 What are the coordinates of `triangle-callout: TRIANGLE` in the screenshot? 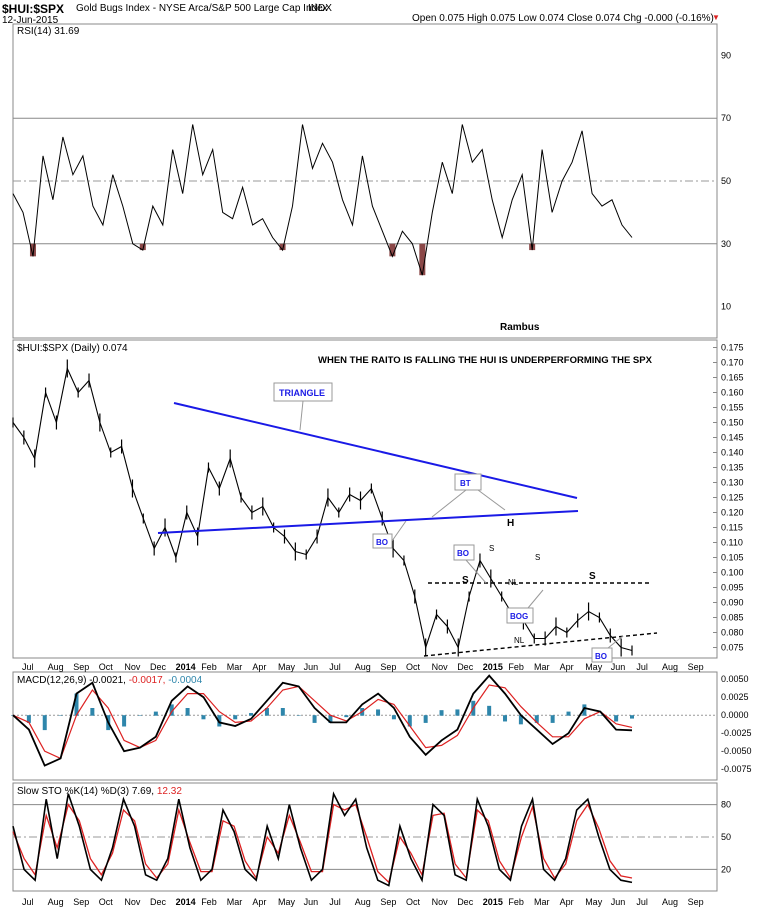 It's located at (303, 406).